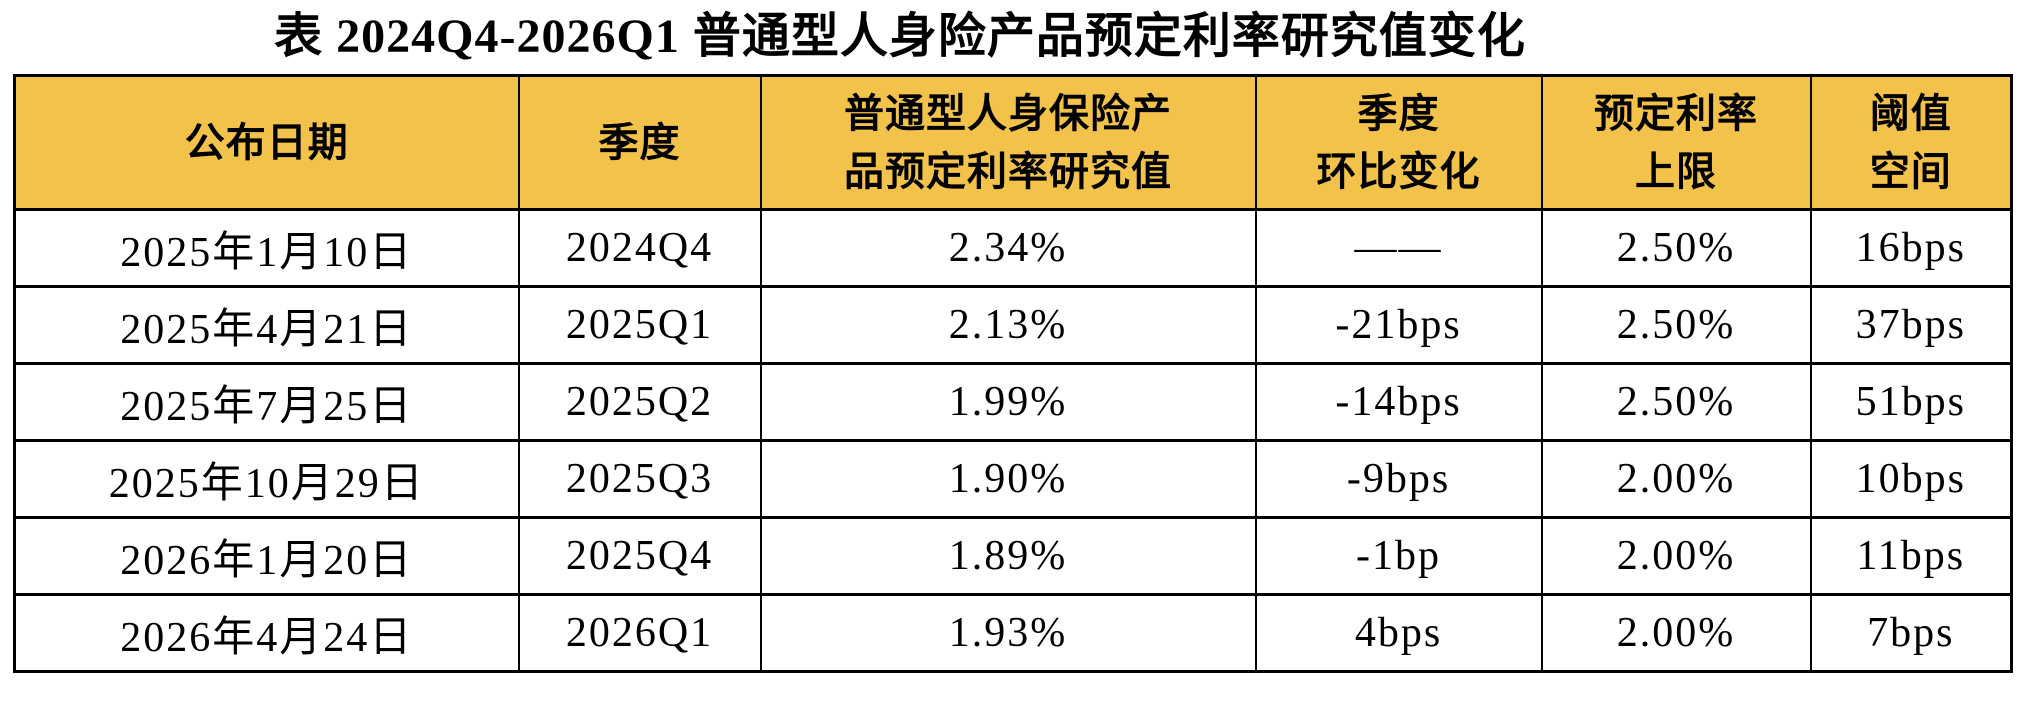 Image resolution: width=2024 pixels, height=720 pixels. Describe the element at coordinates (266, 556) in the screenshot. I see `cell-publish-date: 2026年1月20日` at that location.